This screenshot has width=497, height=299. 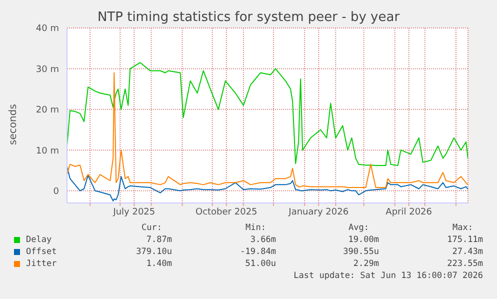 I want to click on y-tick-label: 40 m, so click(x=47, y=29).